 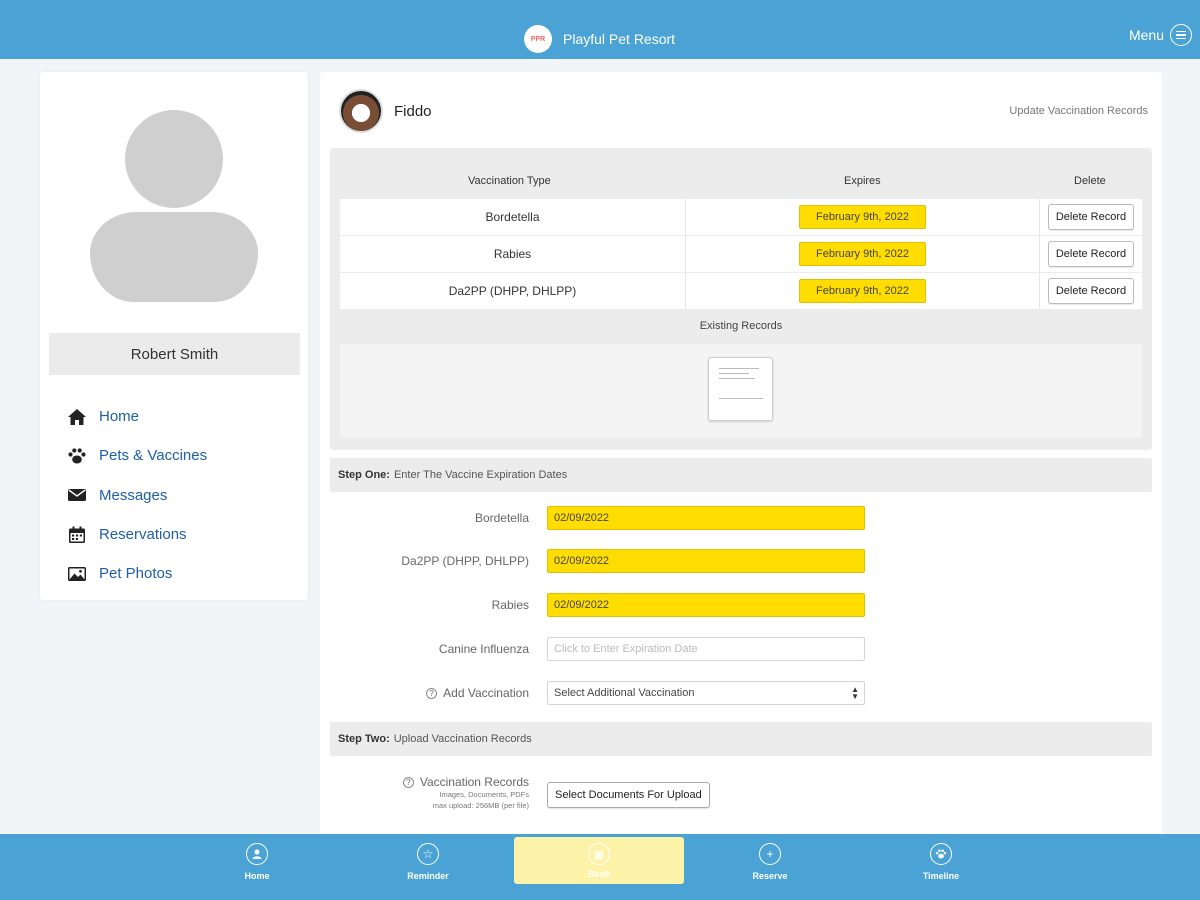 I want to click on rabies-date-field, so click(x=706, y=605).